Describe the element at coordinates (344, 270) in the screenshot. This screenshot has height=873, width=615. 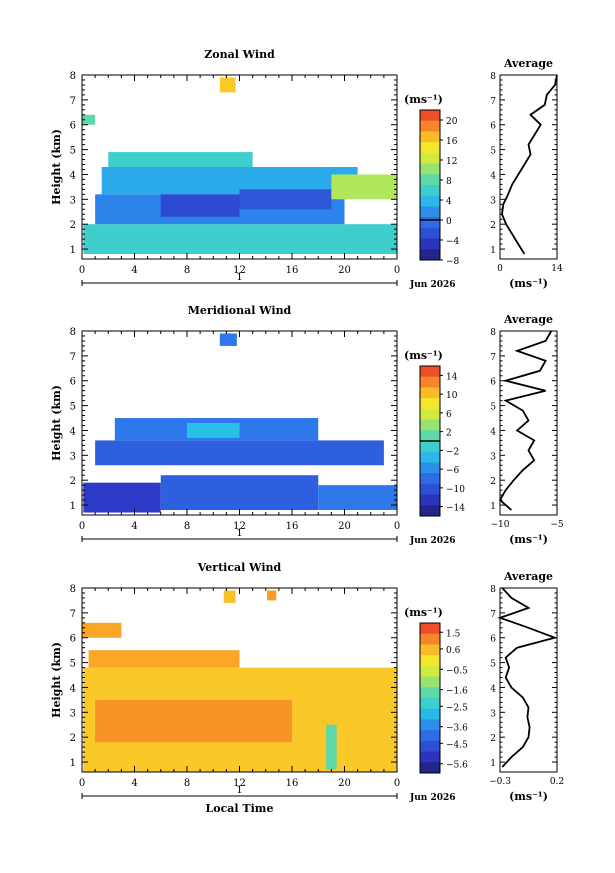
I see `x-tick-label: 20` at that location.